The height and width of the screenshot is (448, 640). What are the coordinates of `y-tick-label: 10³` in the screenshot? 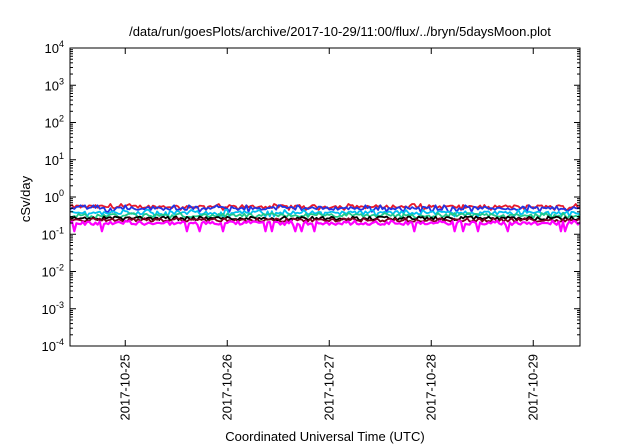 It's located at (54, 84).